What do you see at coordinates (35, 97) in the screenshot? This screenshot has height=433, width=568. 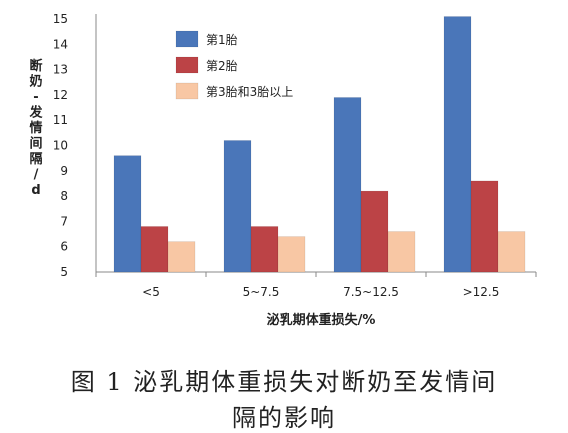 I see `y-axis-title-char: -` at bounding box center [35, 97].